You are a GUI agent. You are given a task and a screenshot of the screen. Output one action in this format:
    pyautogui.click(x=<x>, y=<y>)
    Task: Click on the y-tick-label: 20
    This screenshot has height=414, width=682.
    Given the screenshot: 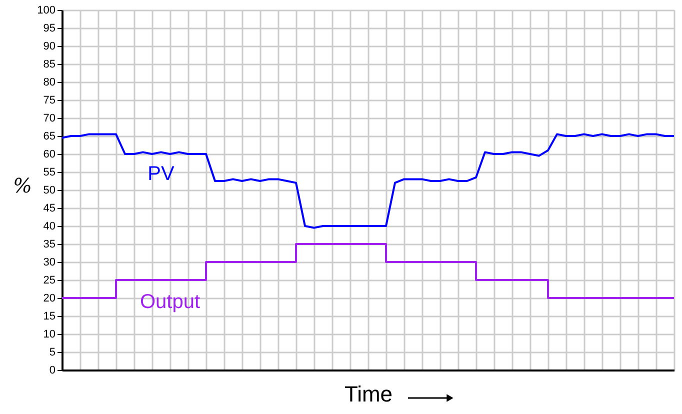 What is the action you would take?
    pyautogui.click(x=49, y=298)
    